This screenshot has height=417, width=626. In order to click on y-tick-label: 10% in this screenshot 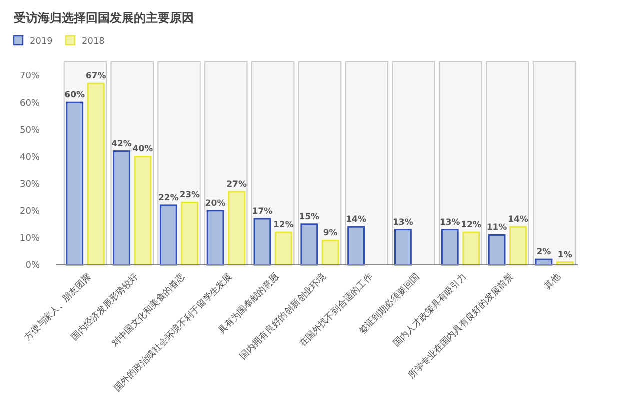, I will do `click(30, 239)`.